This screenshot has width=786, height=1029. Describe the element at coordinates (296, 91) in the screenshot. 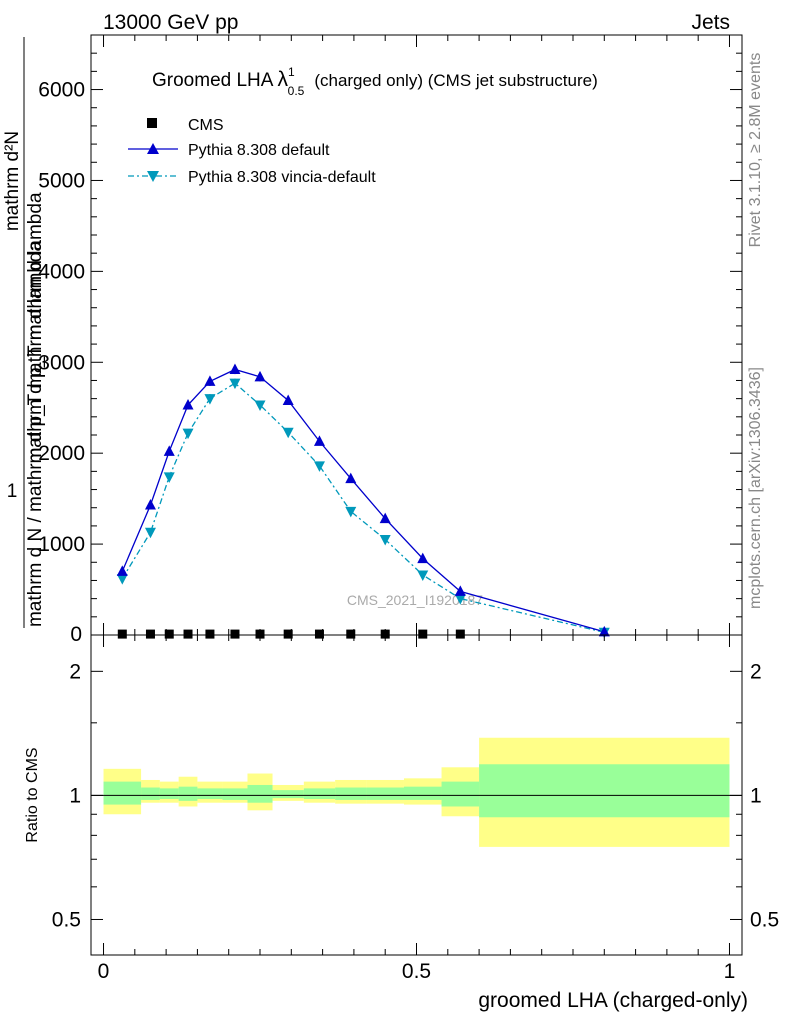

I see `title-sub: 0.5` at that location.